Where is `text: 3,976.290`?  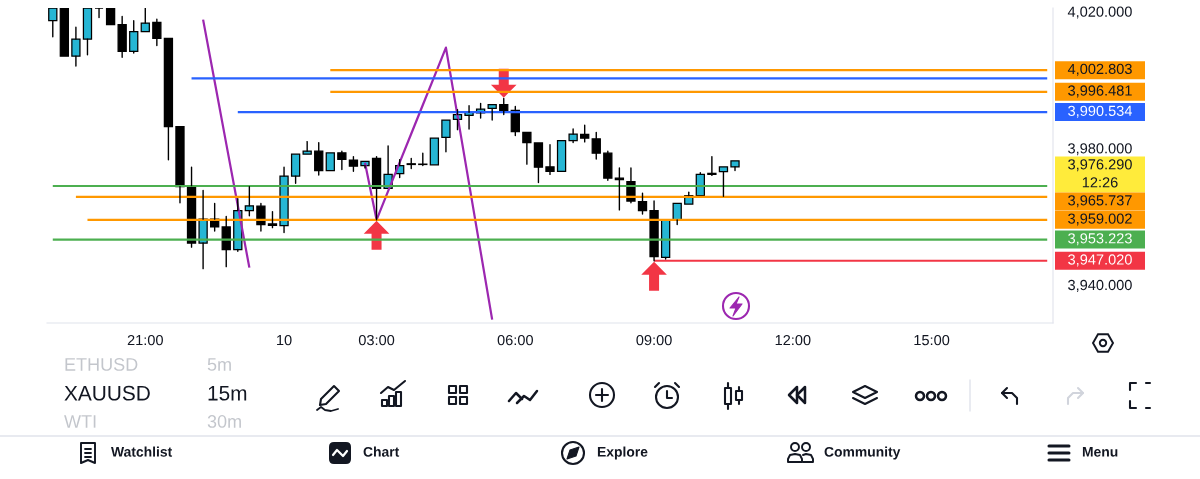 text: 3,976.290 is located at coordinates (1100, 165).